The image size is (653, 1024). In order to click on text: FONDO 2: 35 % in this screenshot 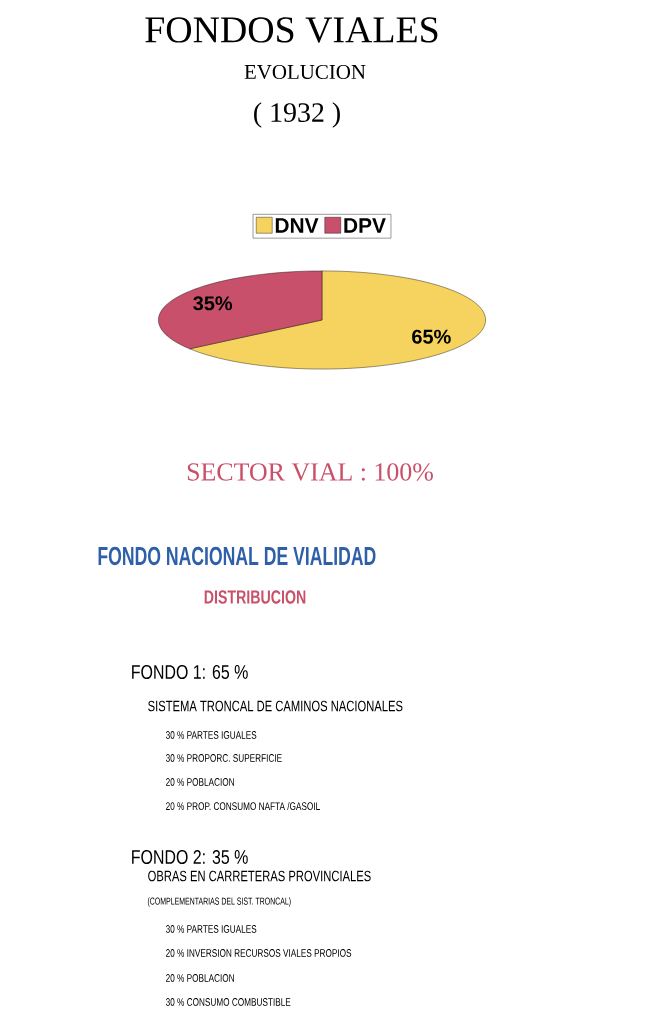, I will do `click(190, 857)`.